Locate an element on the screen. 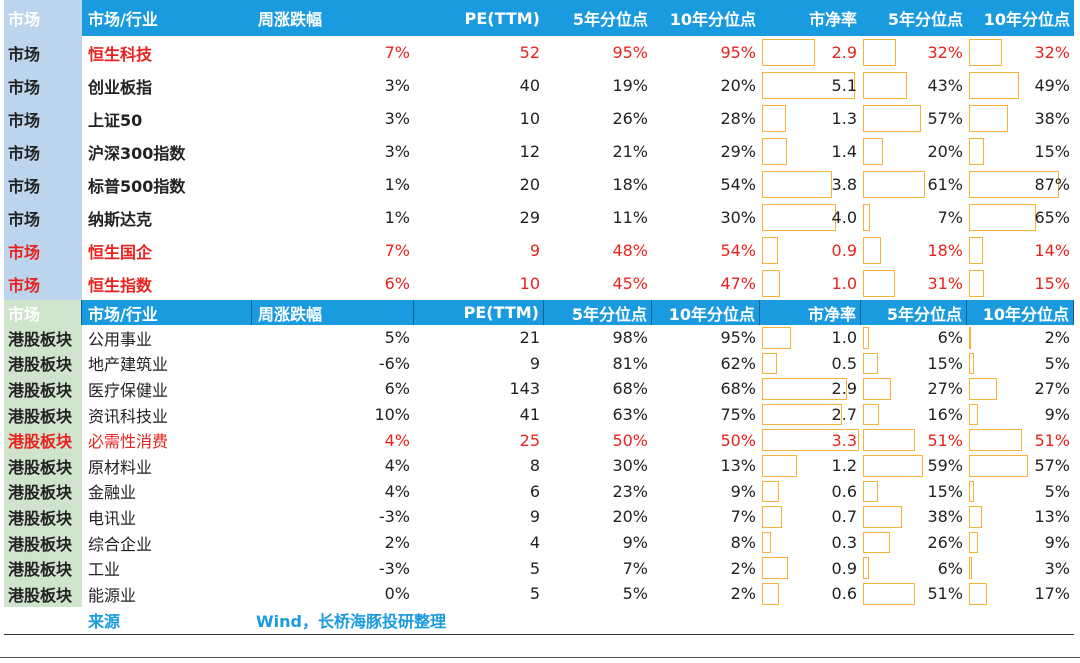 Image resolution: width=1080 pixels, height=663 pixels. pe-value: 29 is located at coordinates (529, 217).